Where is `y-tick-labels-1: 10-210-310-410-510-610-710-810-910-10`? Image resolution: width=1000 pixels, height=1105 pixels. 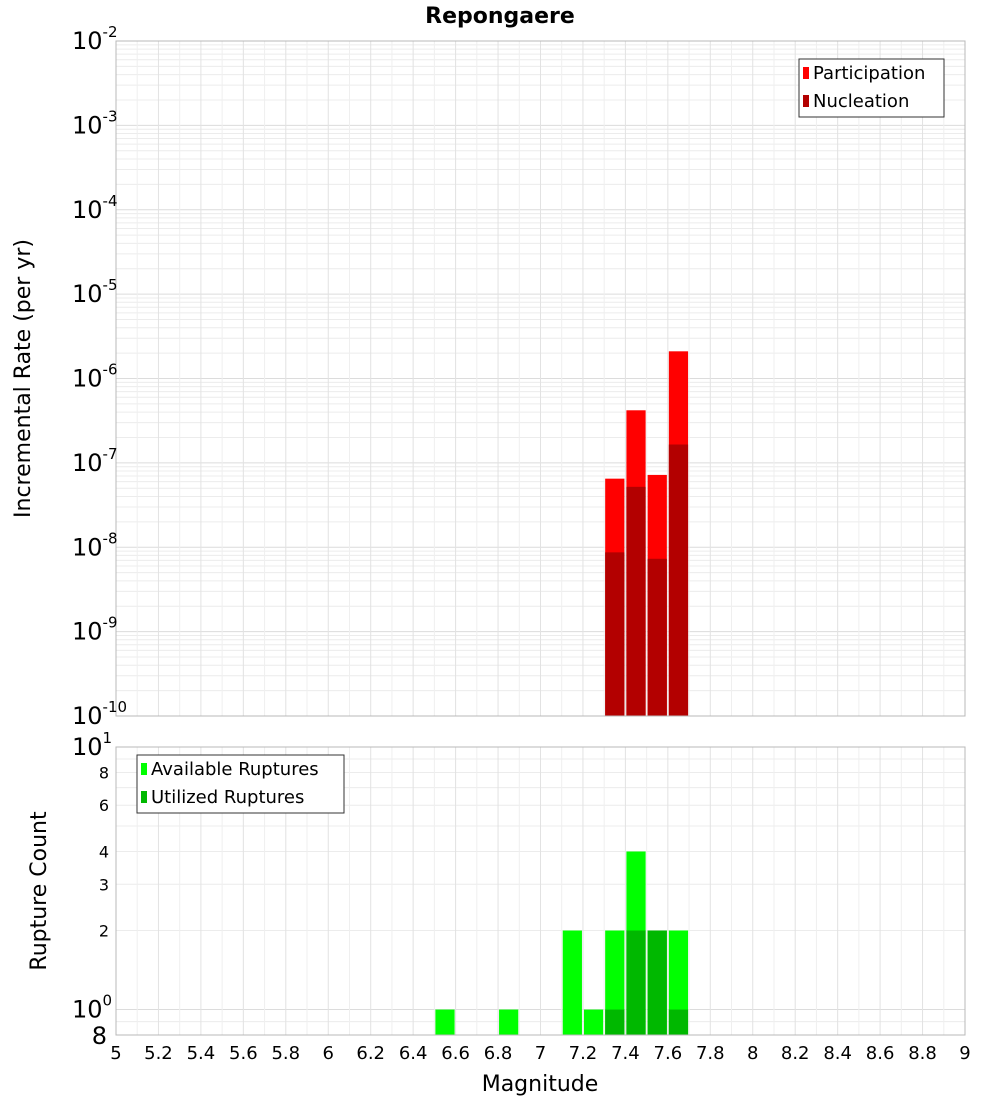 y-tick-labels-1: 10-210-310-410-510-610-710-810-910-10 is located at coordinates (99, 376).